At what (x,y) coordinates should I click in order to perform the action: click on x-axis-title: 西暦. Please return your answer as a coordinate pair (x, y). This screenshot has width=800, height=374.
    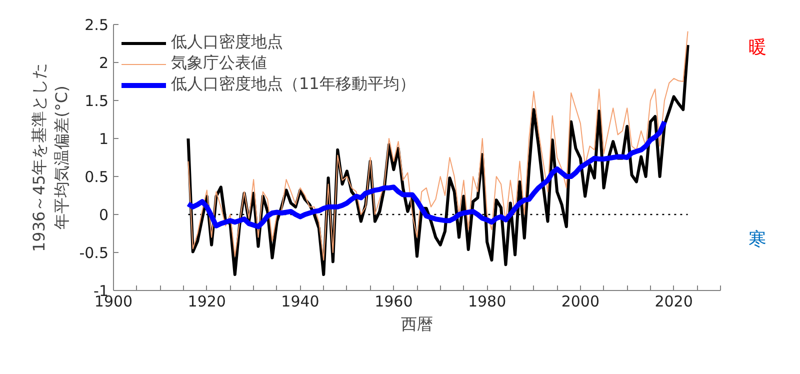
    Looking at the image, I should click on (417, 324).